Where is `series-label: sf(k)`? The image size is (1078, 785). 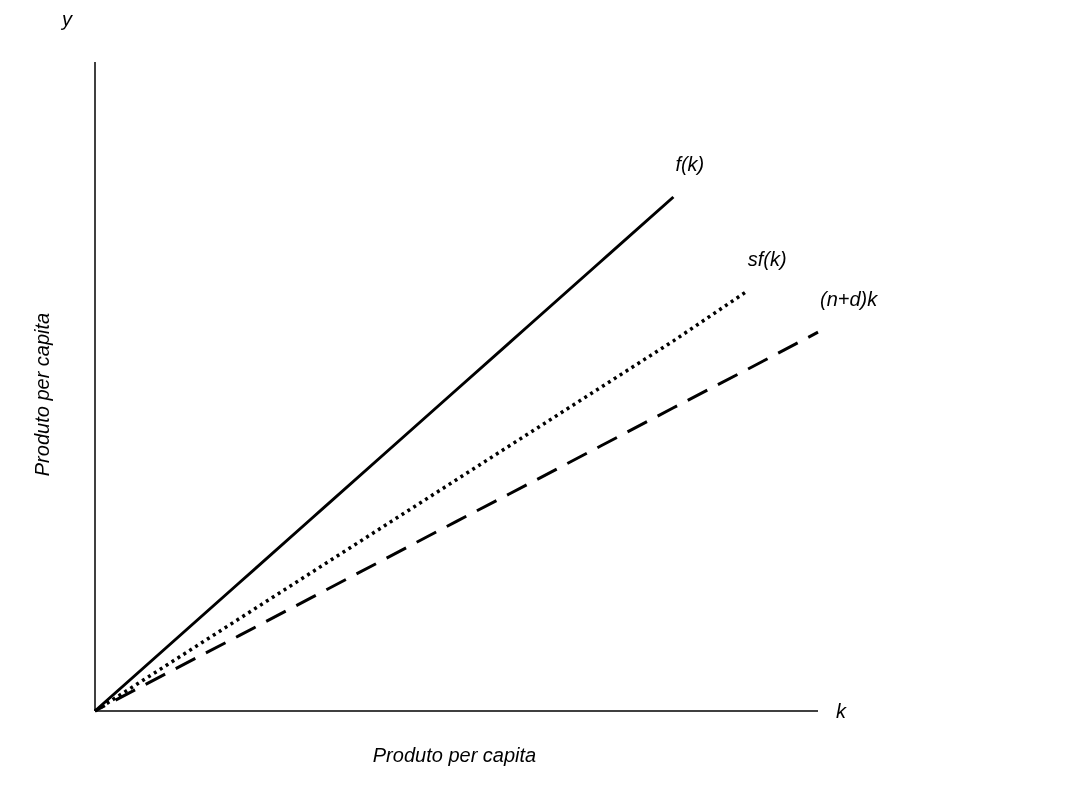 series-label: sf(k) is located at coordinates (767, 259).